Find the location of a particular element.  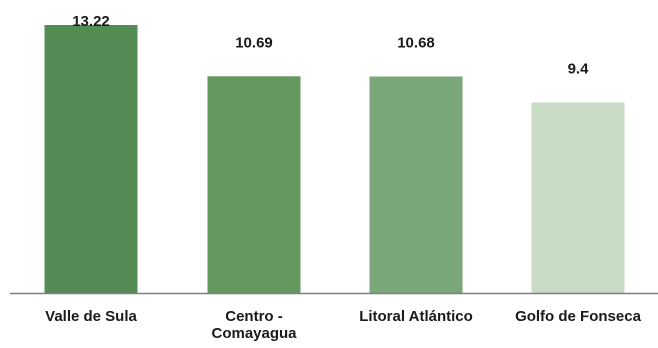

value-label-2: 10.68 is located at coordinates (416, 42).